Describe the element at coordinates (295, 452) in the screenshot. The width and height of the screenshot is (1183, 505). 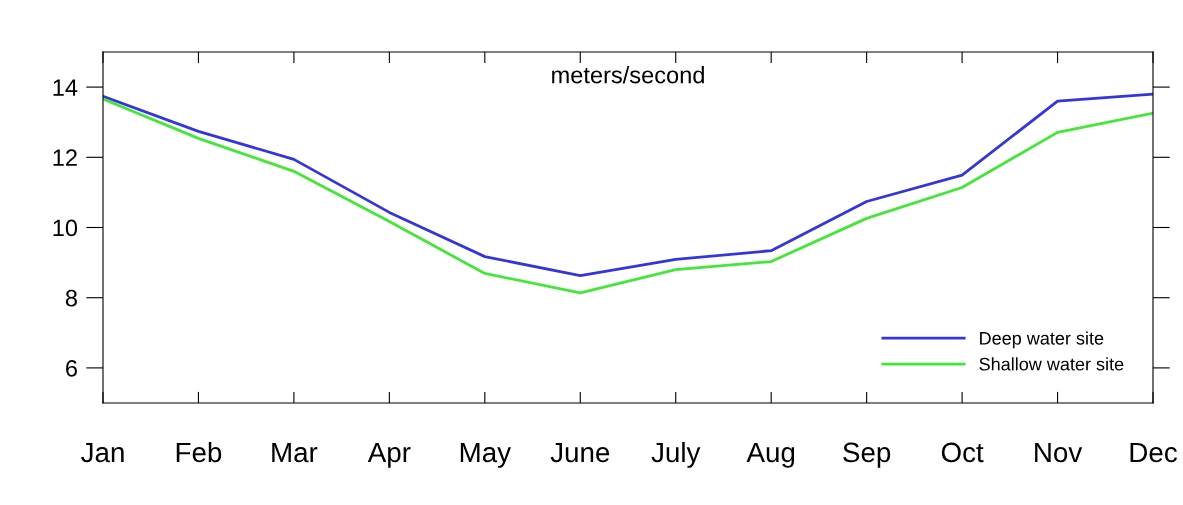
I see `x-tick-label: Mar` at that location.